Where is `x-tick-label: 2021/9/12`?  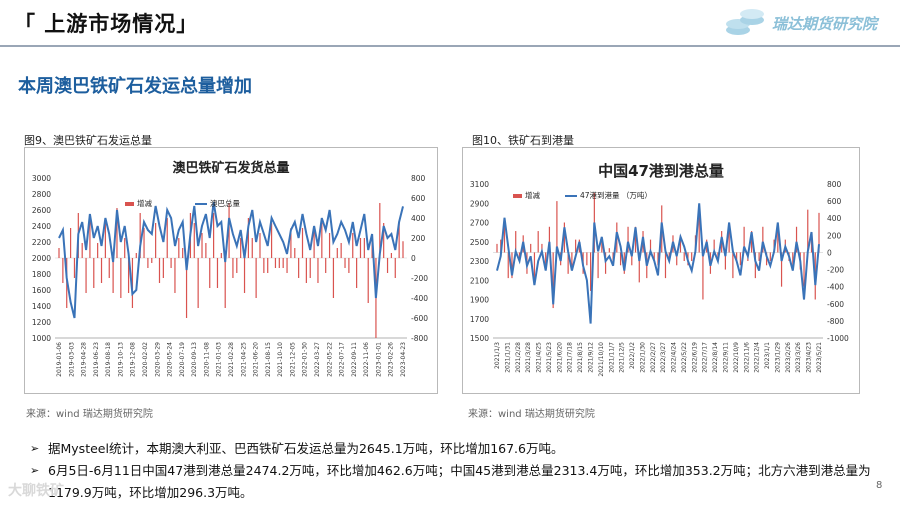 x-tick-label: 2021/9/12 is located at coordinates (590, 357).